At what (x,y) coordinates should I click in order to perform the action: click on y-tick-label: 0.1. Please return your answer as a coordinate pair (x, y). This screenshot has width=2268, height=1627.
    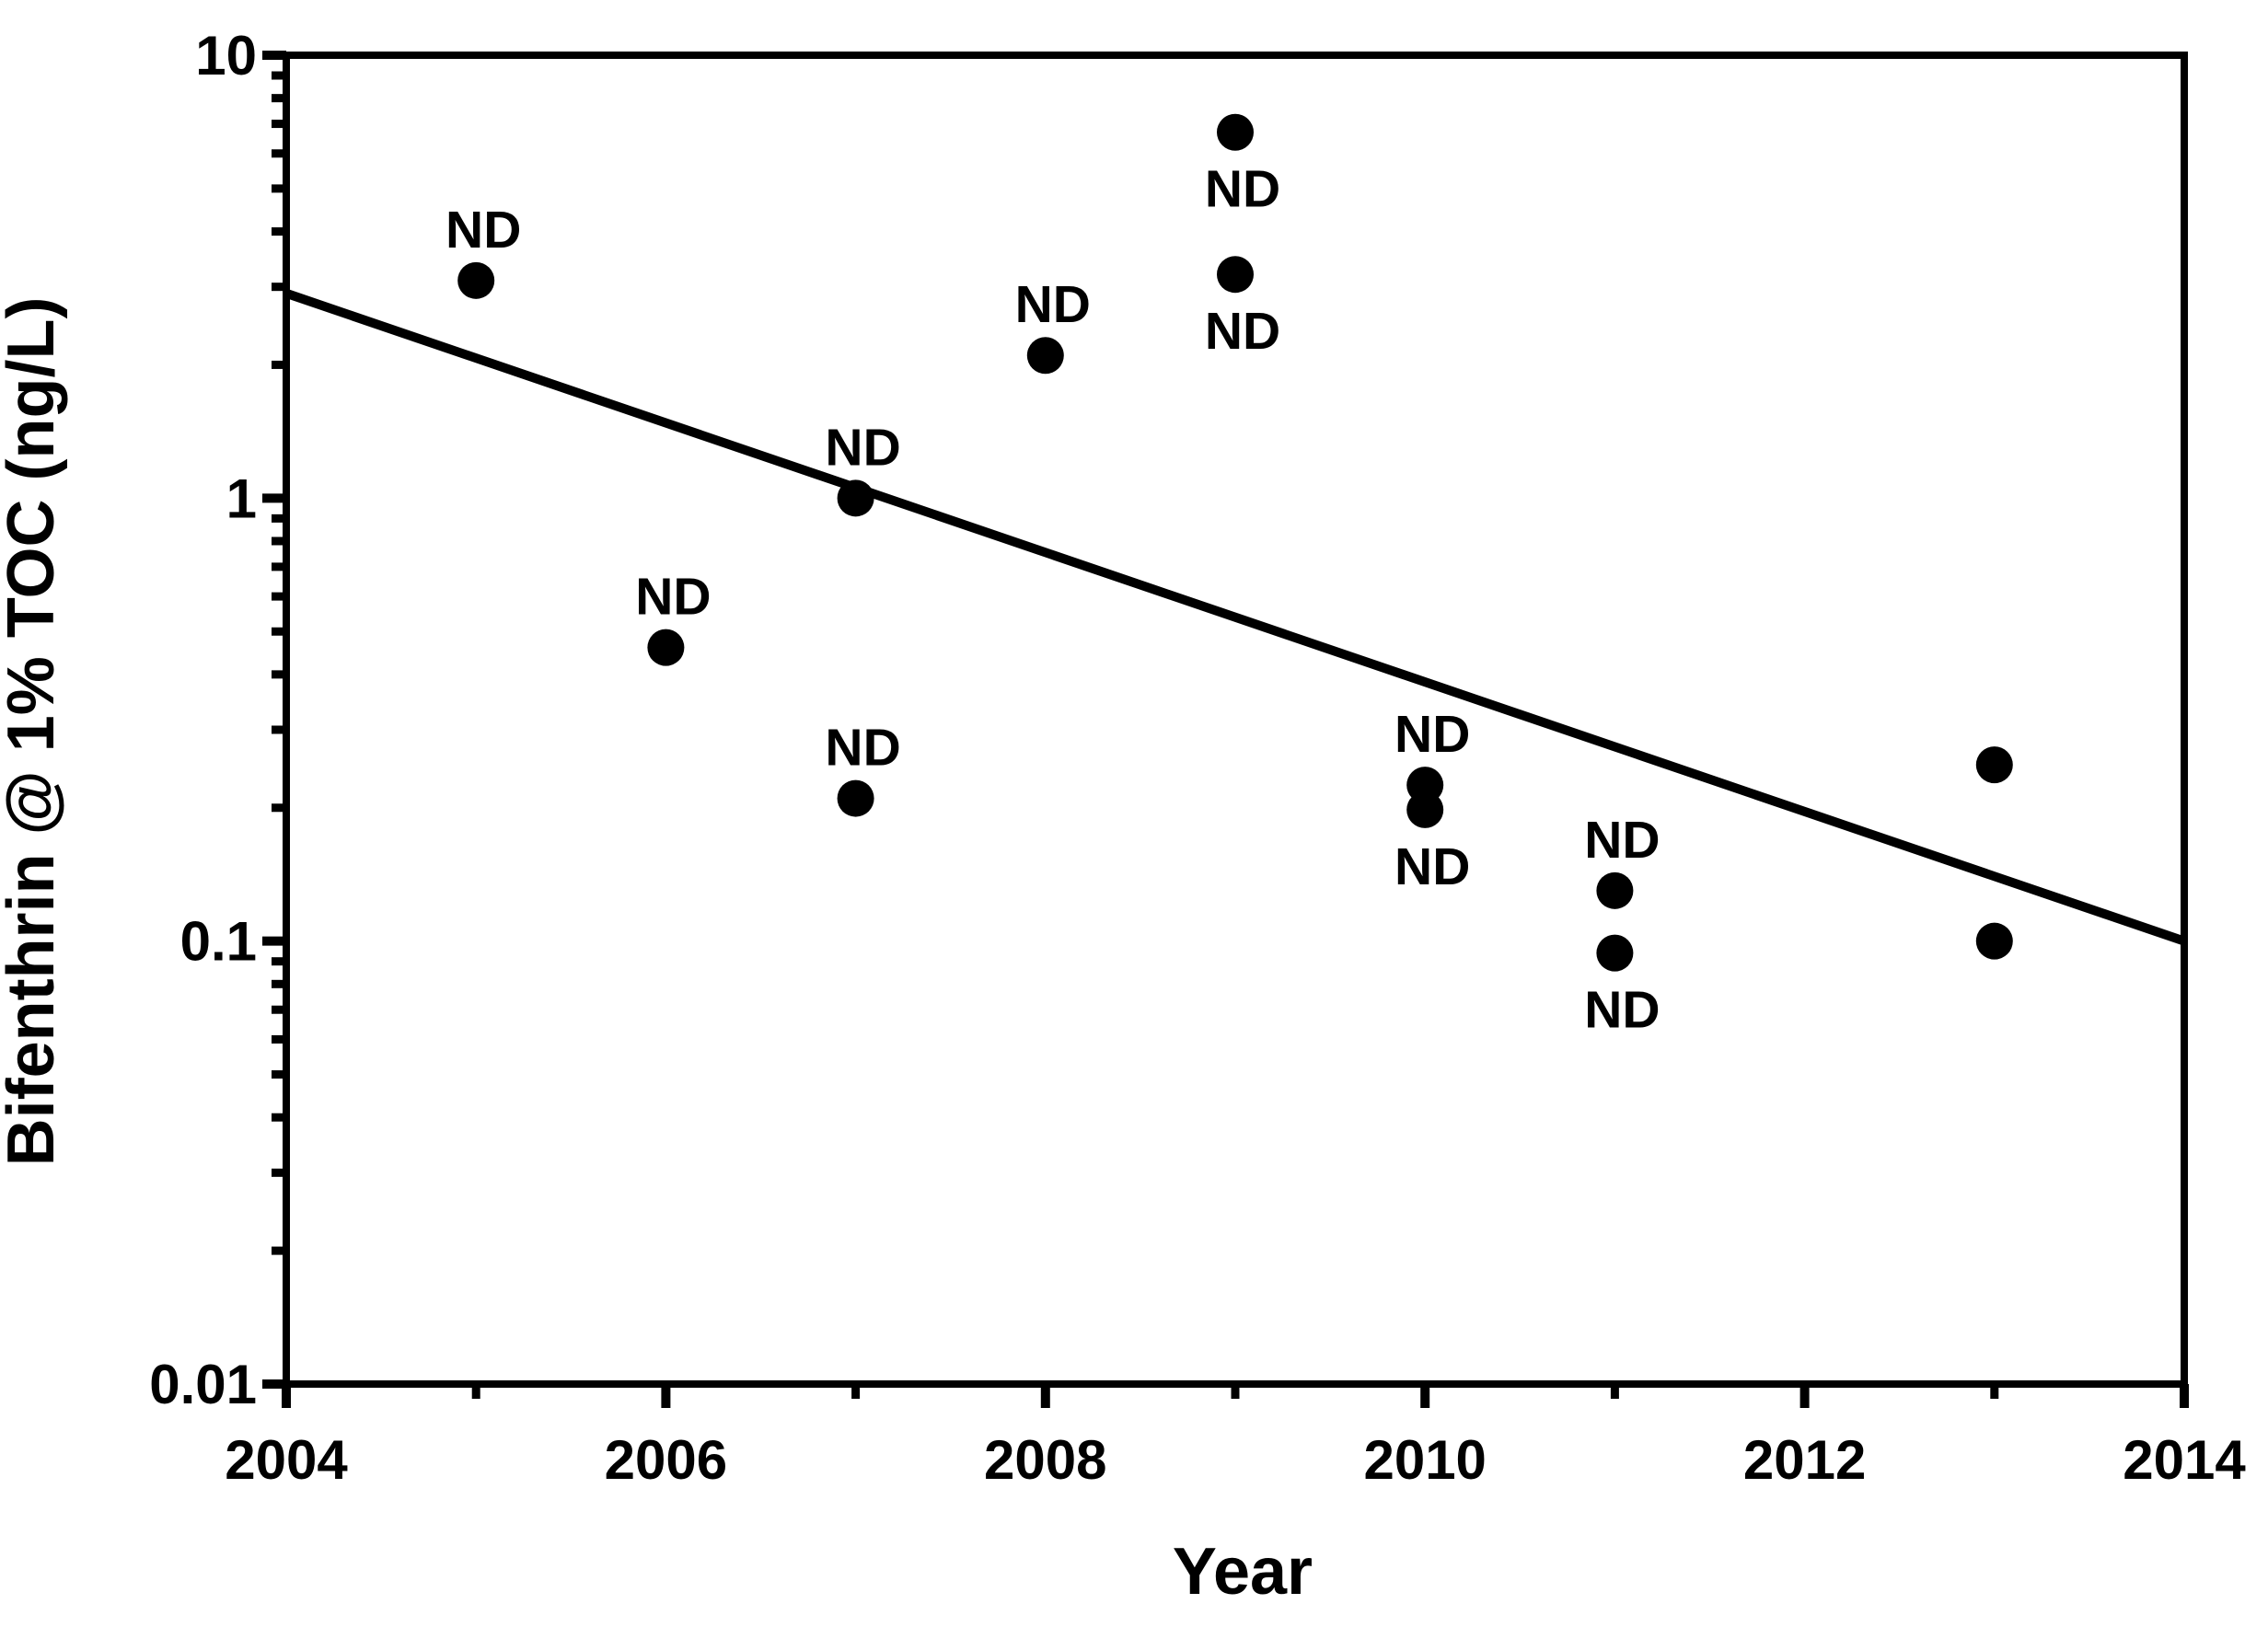
    Looking at the image, I should click on (218, 942).